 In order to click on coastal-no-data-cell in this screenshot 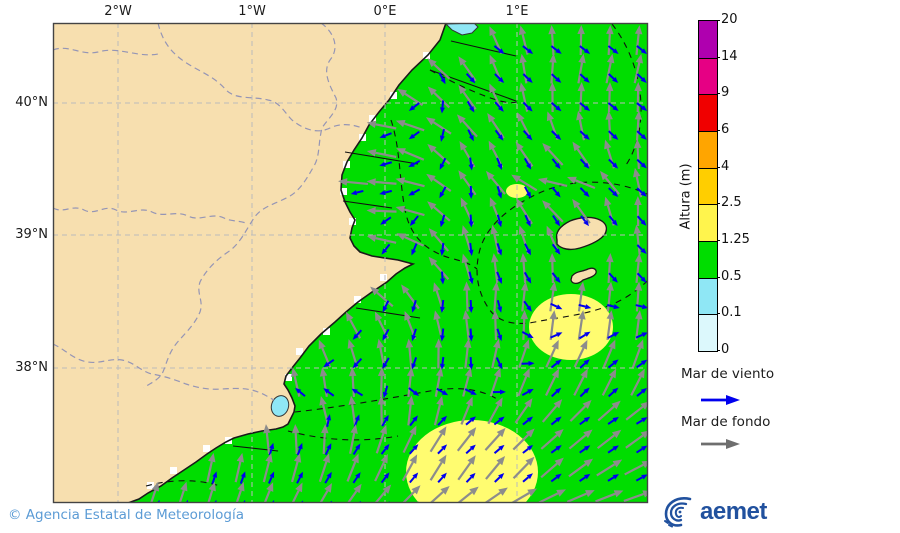, I will do `click(393, 95)`.